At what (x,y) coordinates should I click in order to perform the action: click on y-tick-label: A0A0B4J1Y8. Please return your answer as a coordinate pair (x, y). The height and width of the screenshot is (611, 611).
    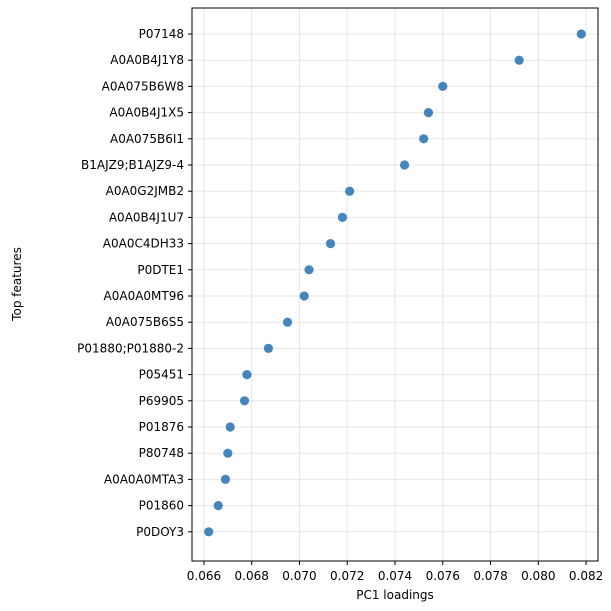
    Looking at the image, I should click on (147, 60).